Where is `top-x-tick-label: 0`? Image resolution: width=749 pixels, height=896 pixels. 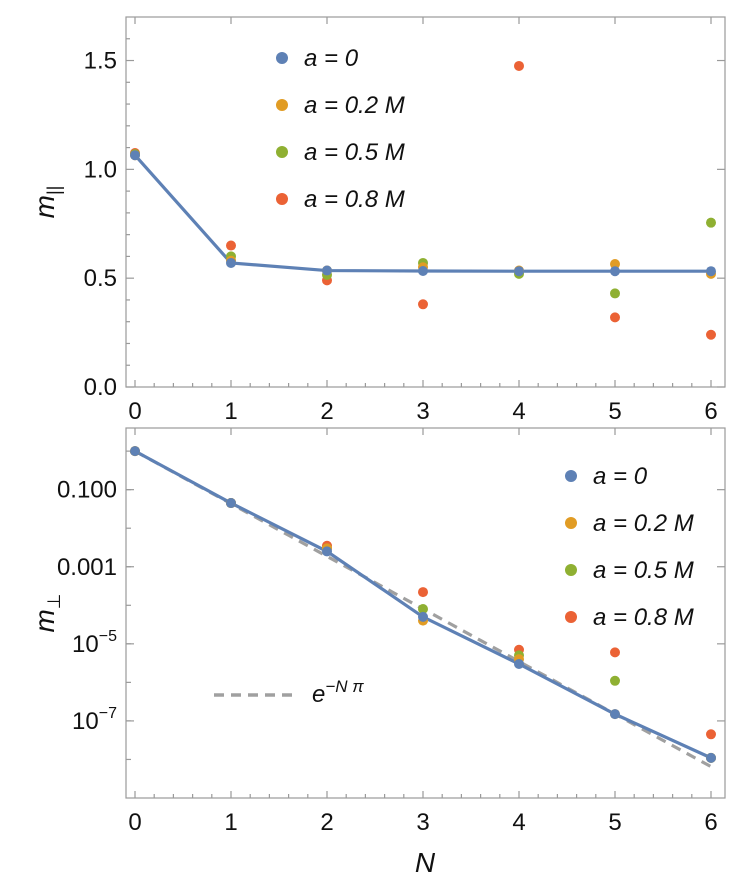
top-x-tick-label: 0 is located at coordinates (134, 411).